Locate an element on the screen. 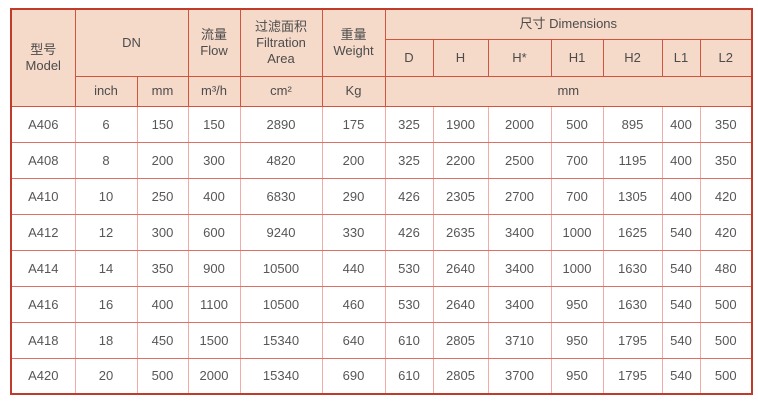  cell-model: A412 is located at coordinates (43, 232).